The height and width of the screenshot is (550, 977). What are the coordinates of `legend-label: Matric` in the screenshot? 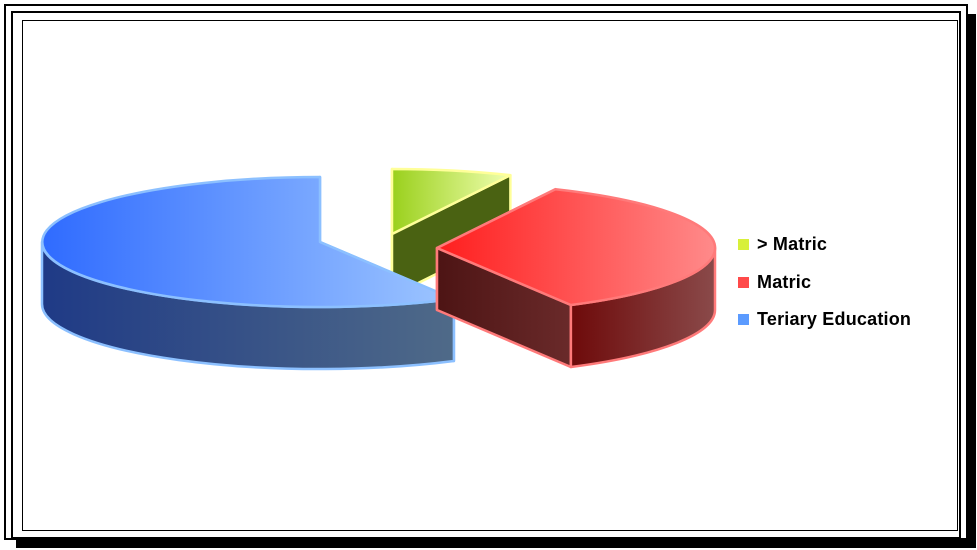 It's located at (784, 281).